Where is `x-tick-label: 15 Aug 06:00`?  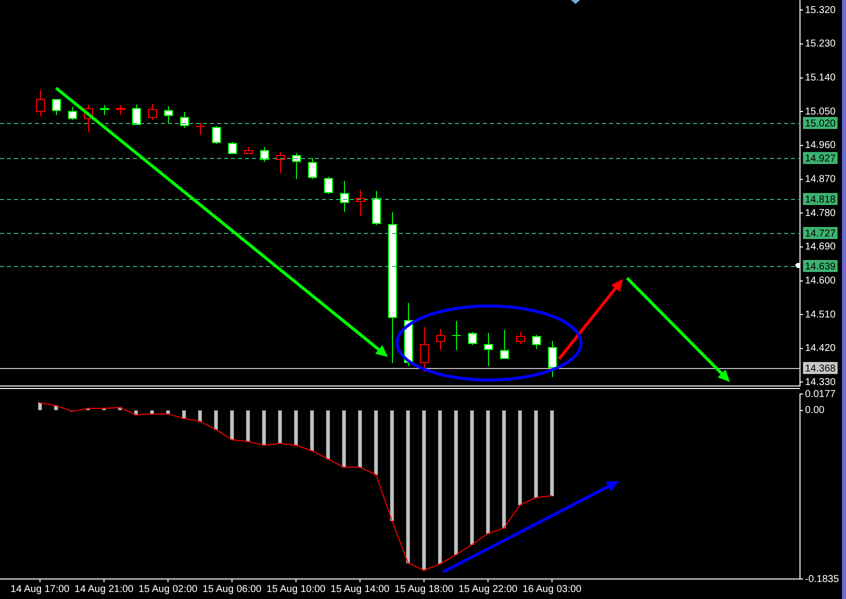 x-tick-label: 15 Aug 06:00 is located at coordinates (232, 589).